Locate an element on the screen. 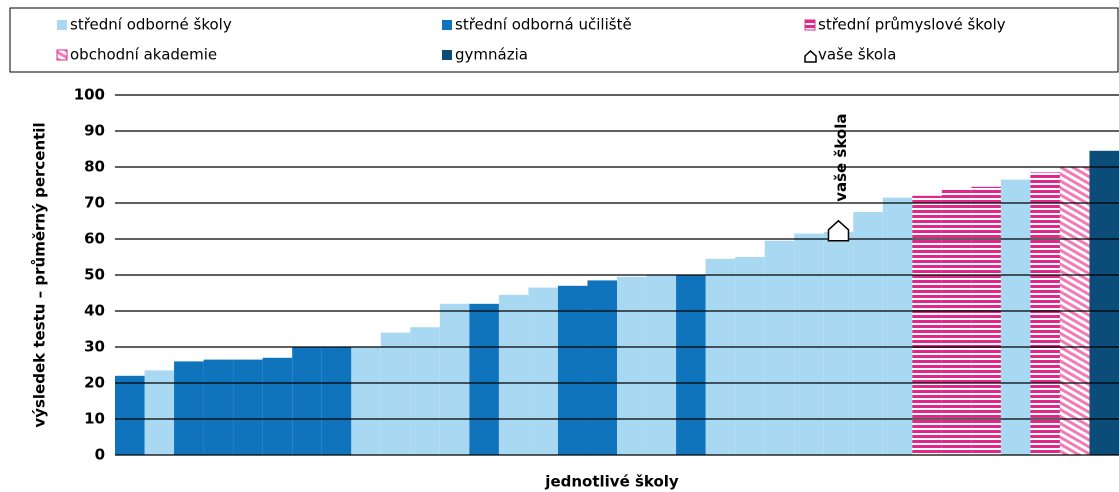 This screenshot has width=1119, height=492. y-tick-label: 40 is located at coordinates (94, 311).